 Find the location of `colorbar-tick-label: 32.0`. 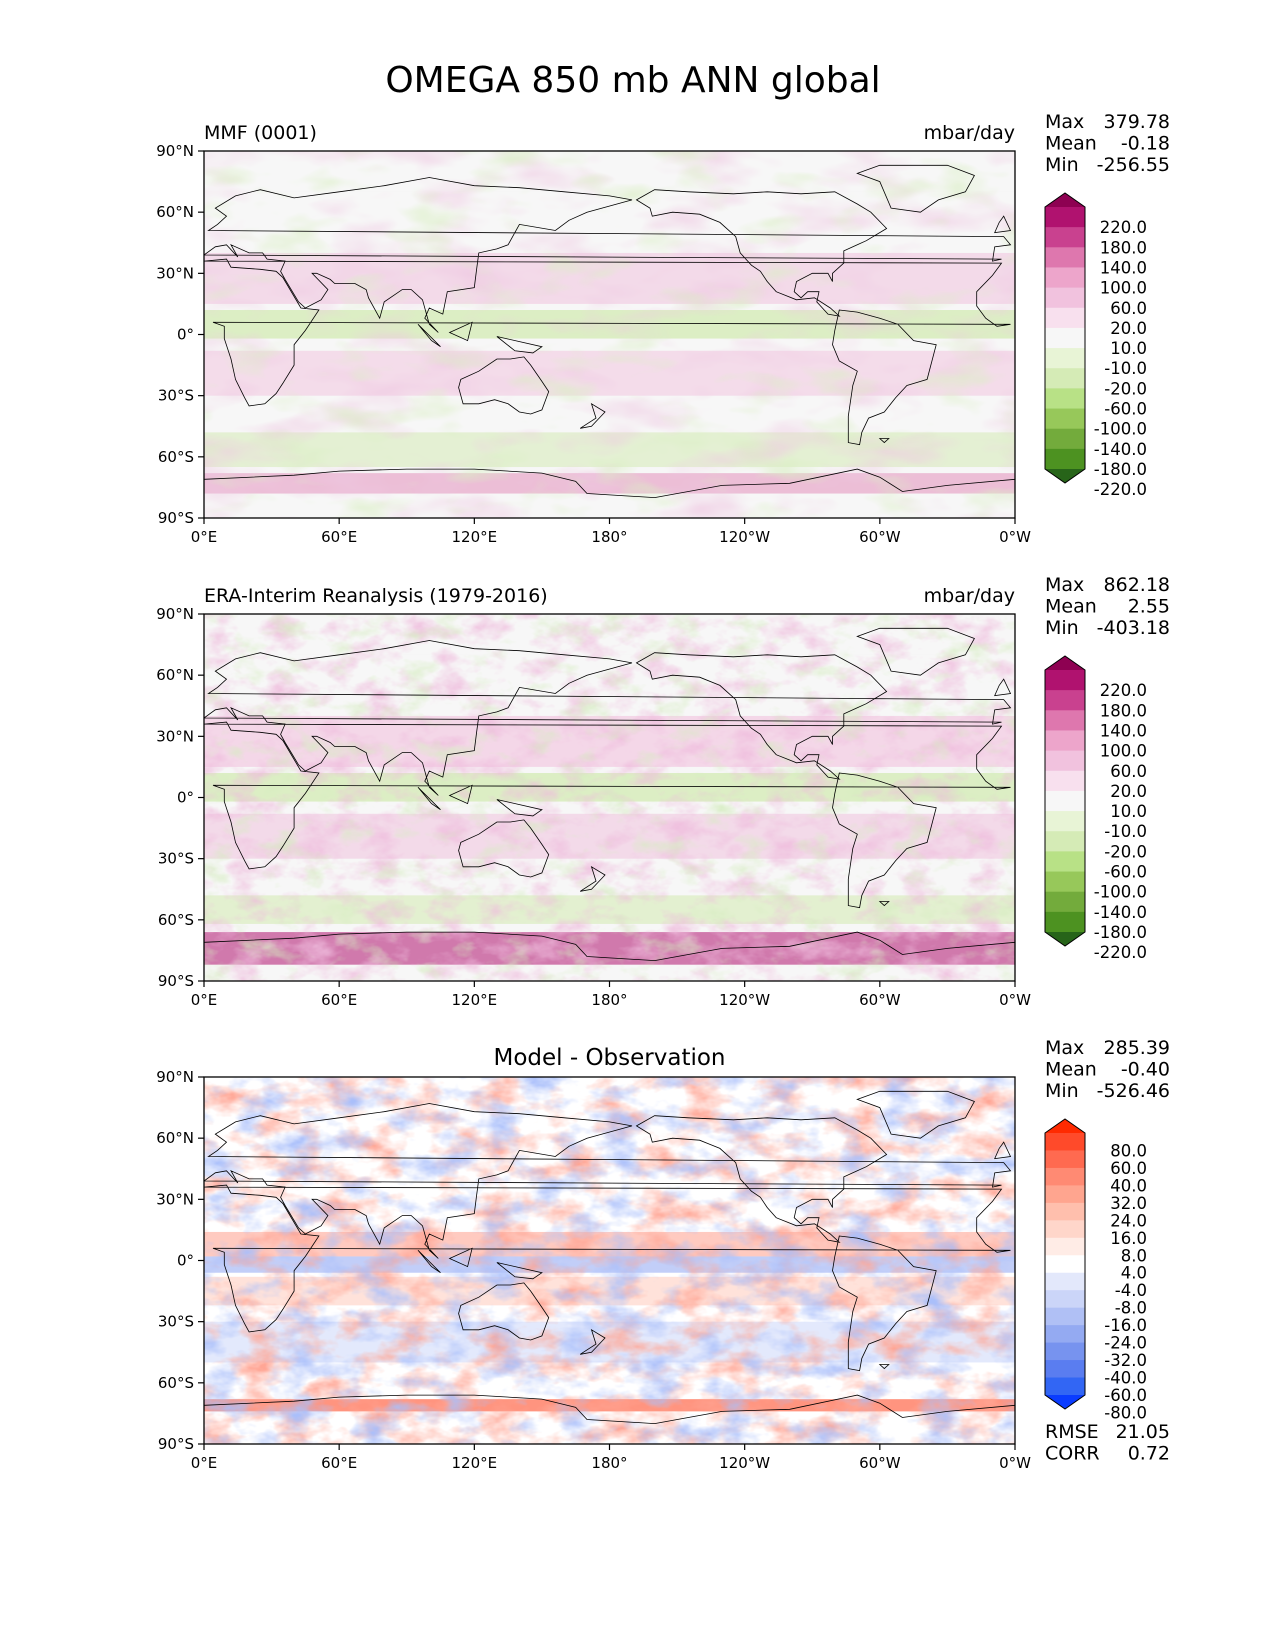

colorbar-tick-label: 32.0 is located at coordinates (1128, 1203).